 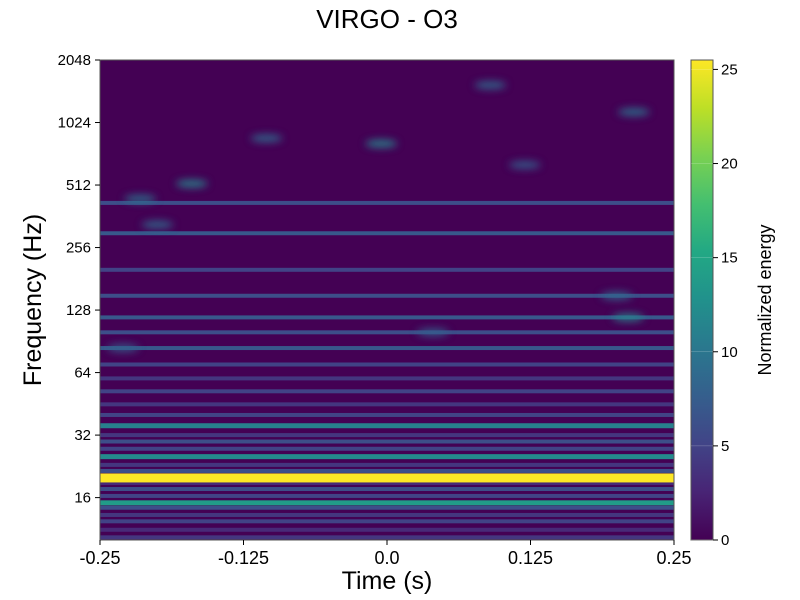 What do you see at coordinates (725, 446) in the screenshot?
I see `colorbar-tick-label: 5` at bounding box center [725, 446].